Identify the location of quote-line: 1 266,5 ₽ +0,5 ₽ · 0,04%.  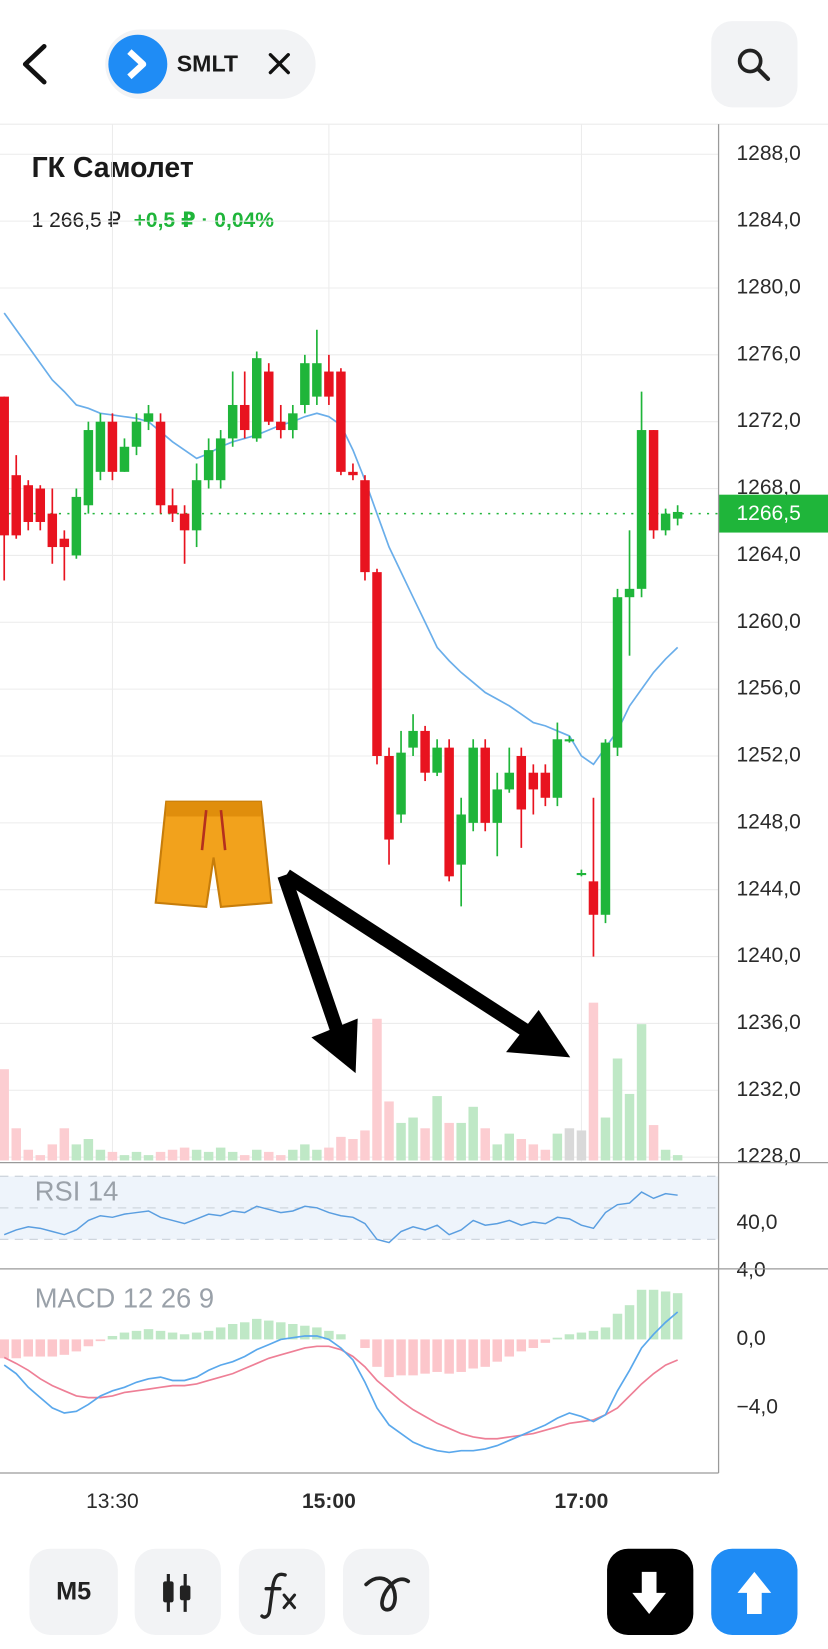
(153, 220).